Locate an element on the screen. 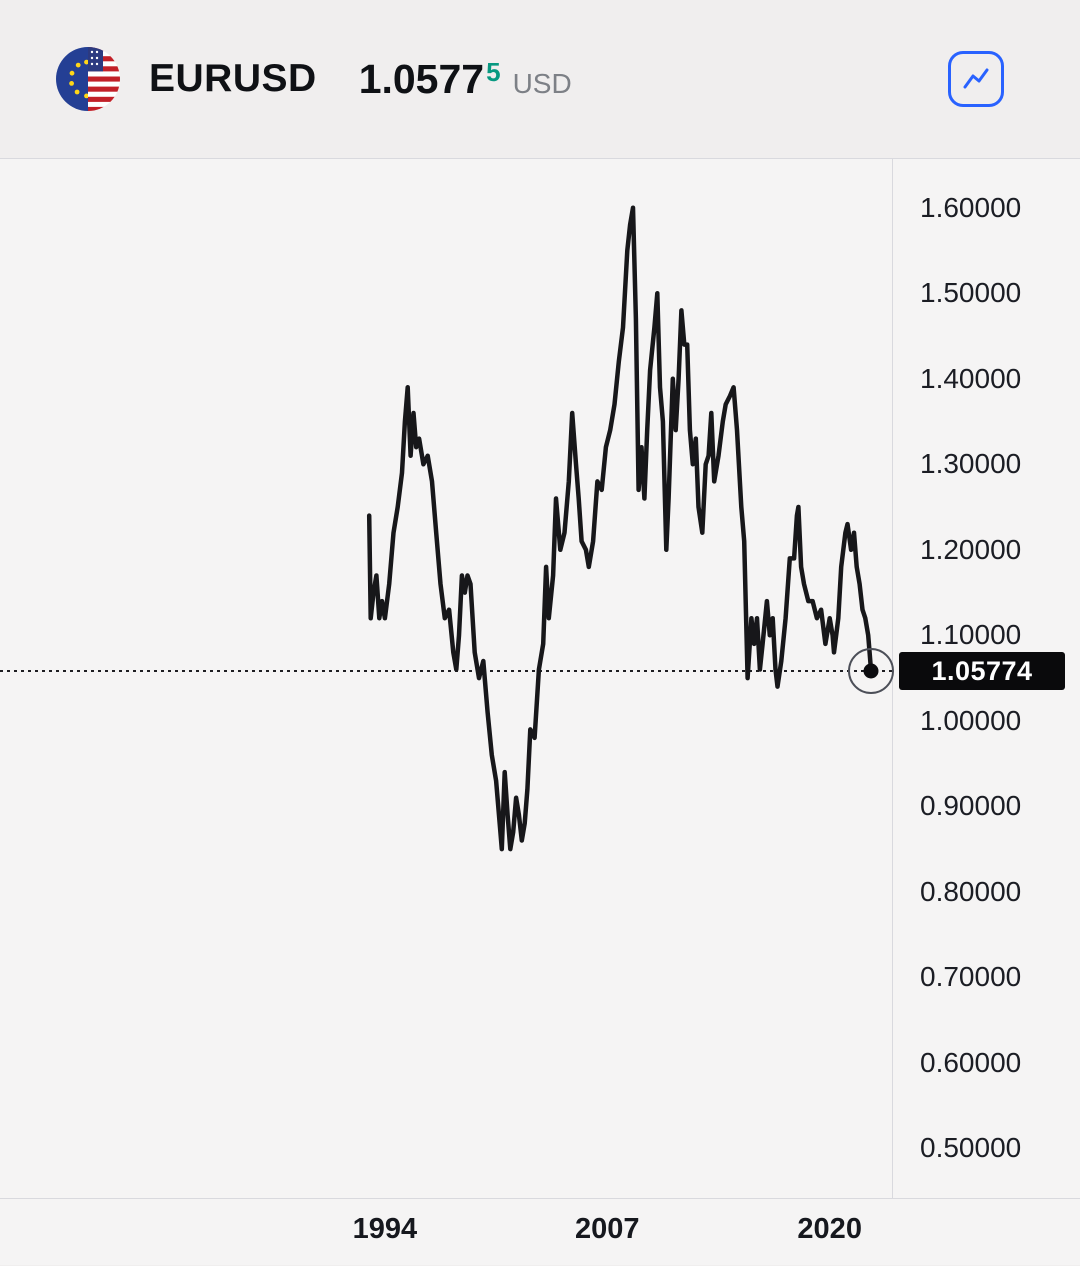  time-scale: 1994 2007 2020 is located at coordinates (446, 1232).